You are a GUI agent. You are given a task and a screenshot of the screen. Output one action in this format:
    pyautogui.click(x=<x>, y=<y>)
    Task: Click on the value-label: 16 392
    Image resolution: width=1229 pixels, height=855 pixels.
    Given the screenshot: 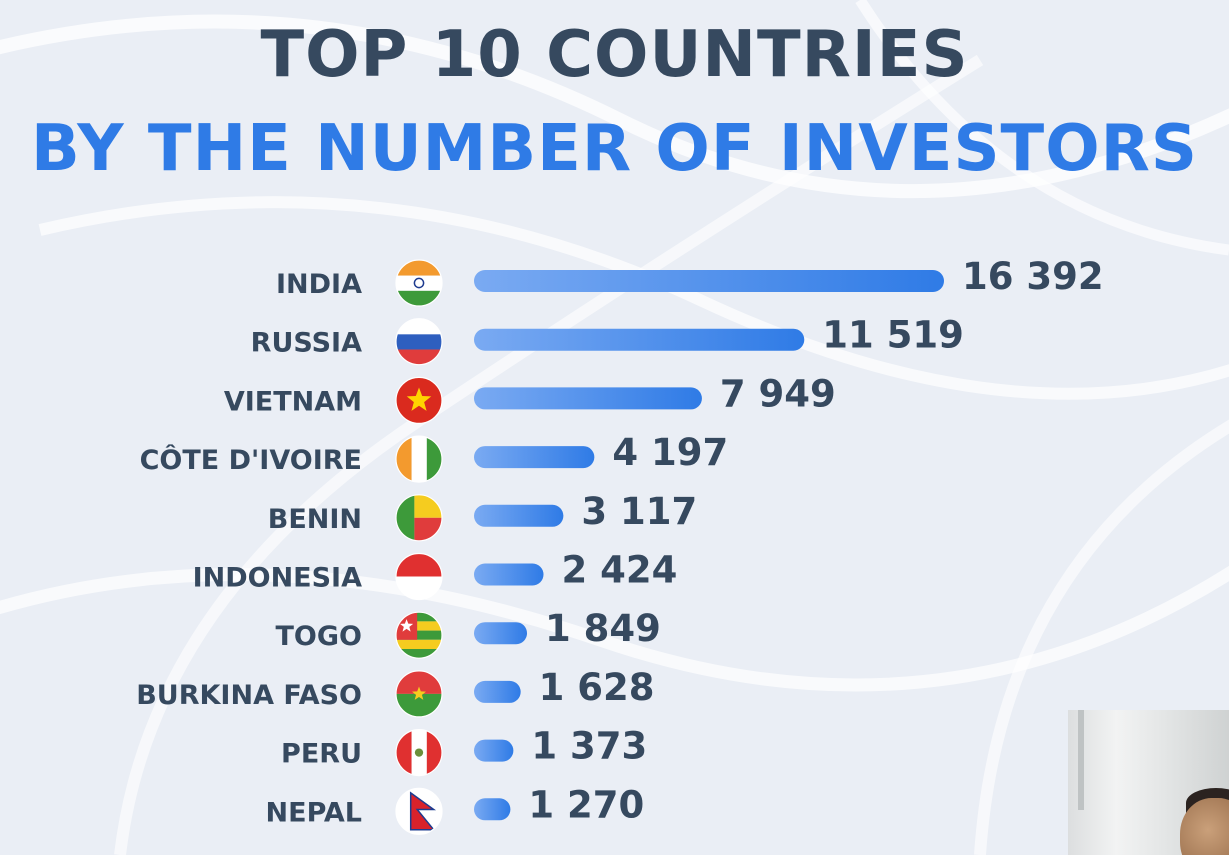 What is the action you would take?
    pyautogui.click(x=1033, y=276)
    